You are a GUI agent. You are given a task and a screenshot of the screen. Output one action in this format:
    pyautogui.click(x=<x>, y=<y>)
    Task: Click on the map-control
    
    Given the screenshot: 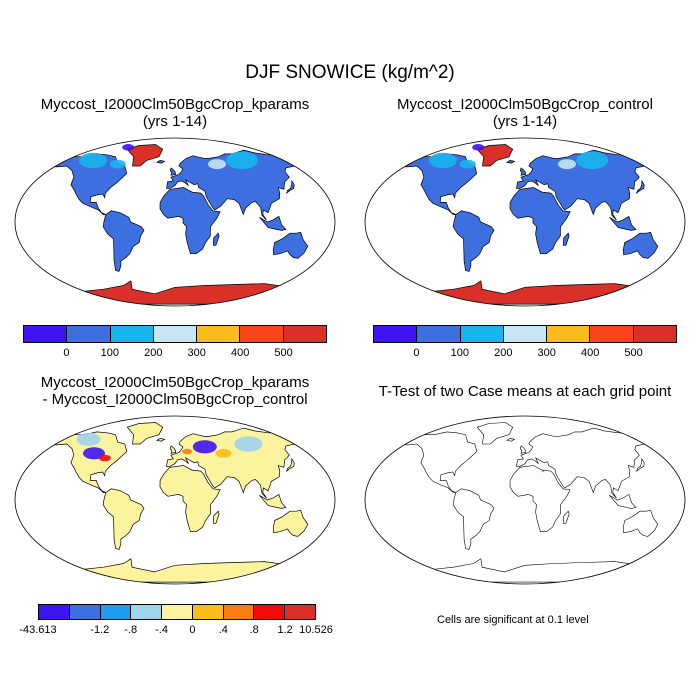 What is the action you would take?
    pyautogui.click(x=525, y=222)
    